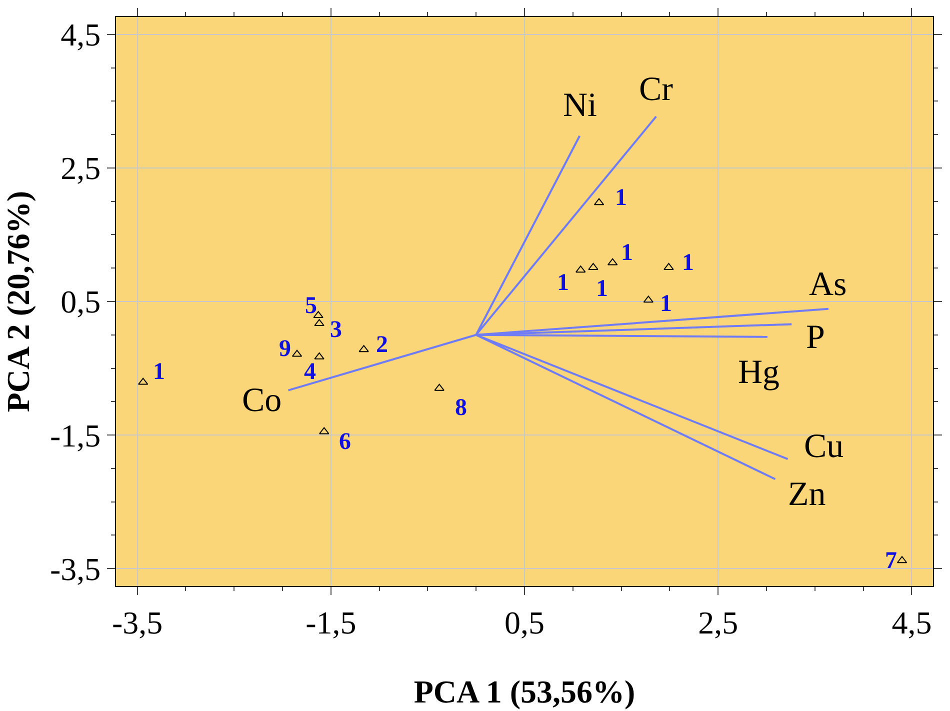  Describe the element at coordinates (759, 372) in the screenshot. I see `annotation: Hg` at that location.